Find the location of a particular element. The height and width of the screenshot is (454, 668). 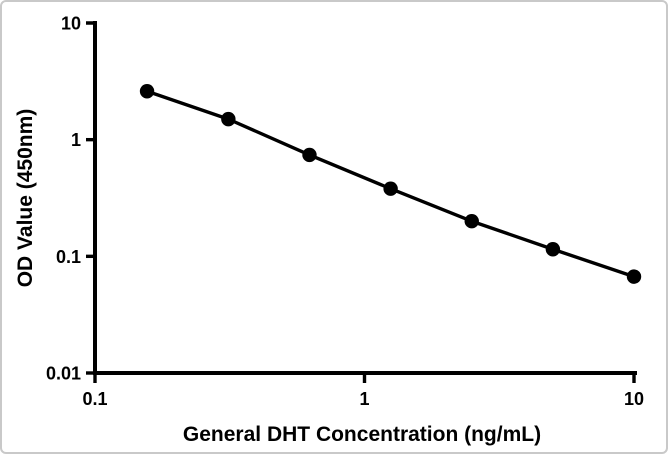

y-tick-label: 10 is located at coordinates (71, 24).